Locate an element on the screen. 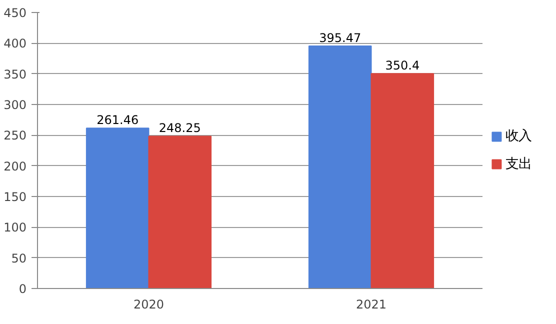  legend-label: 支出 is located at coordinates (519, 164).